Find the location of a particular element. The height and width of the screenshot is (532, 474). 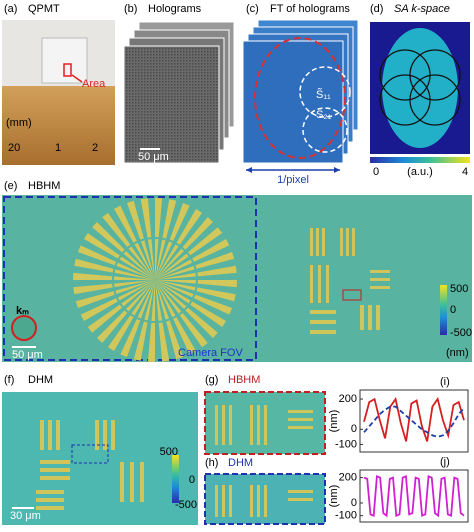

panel-label: (h) is located at coordinates (211, 463).